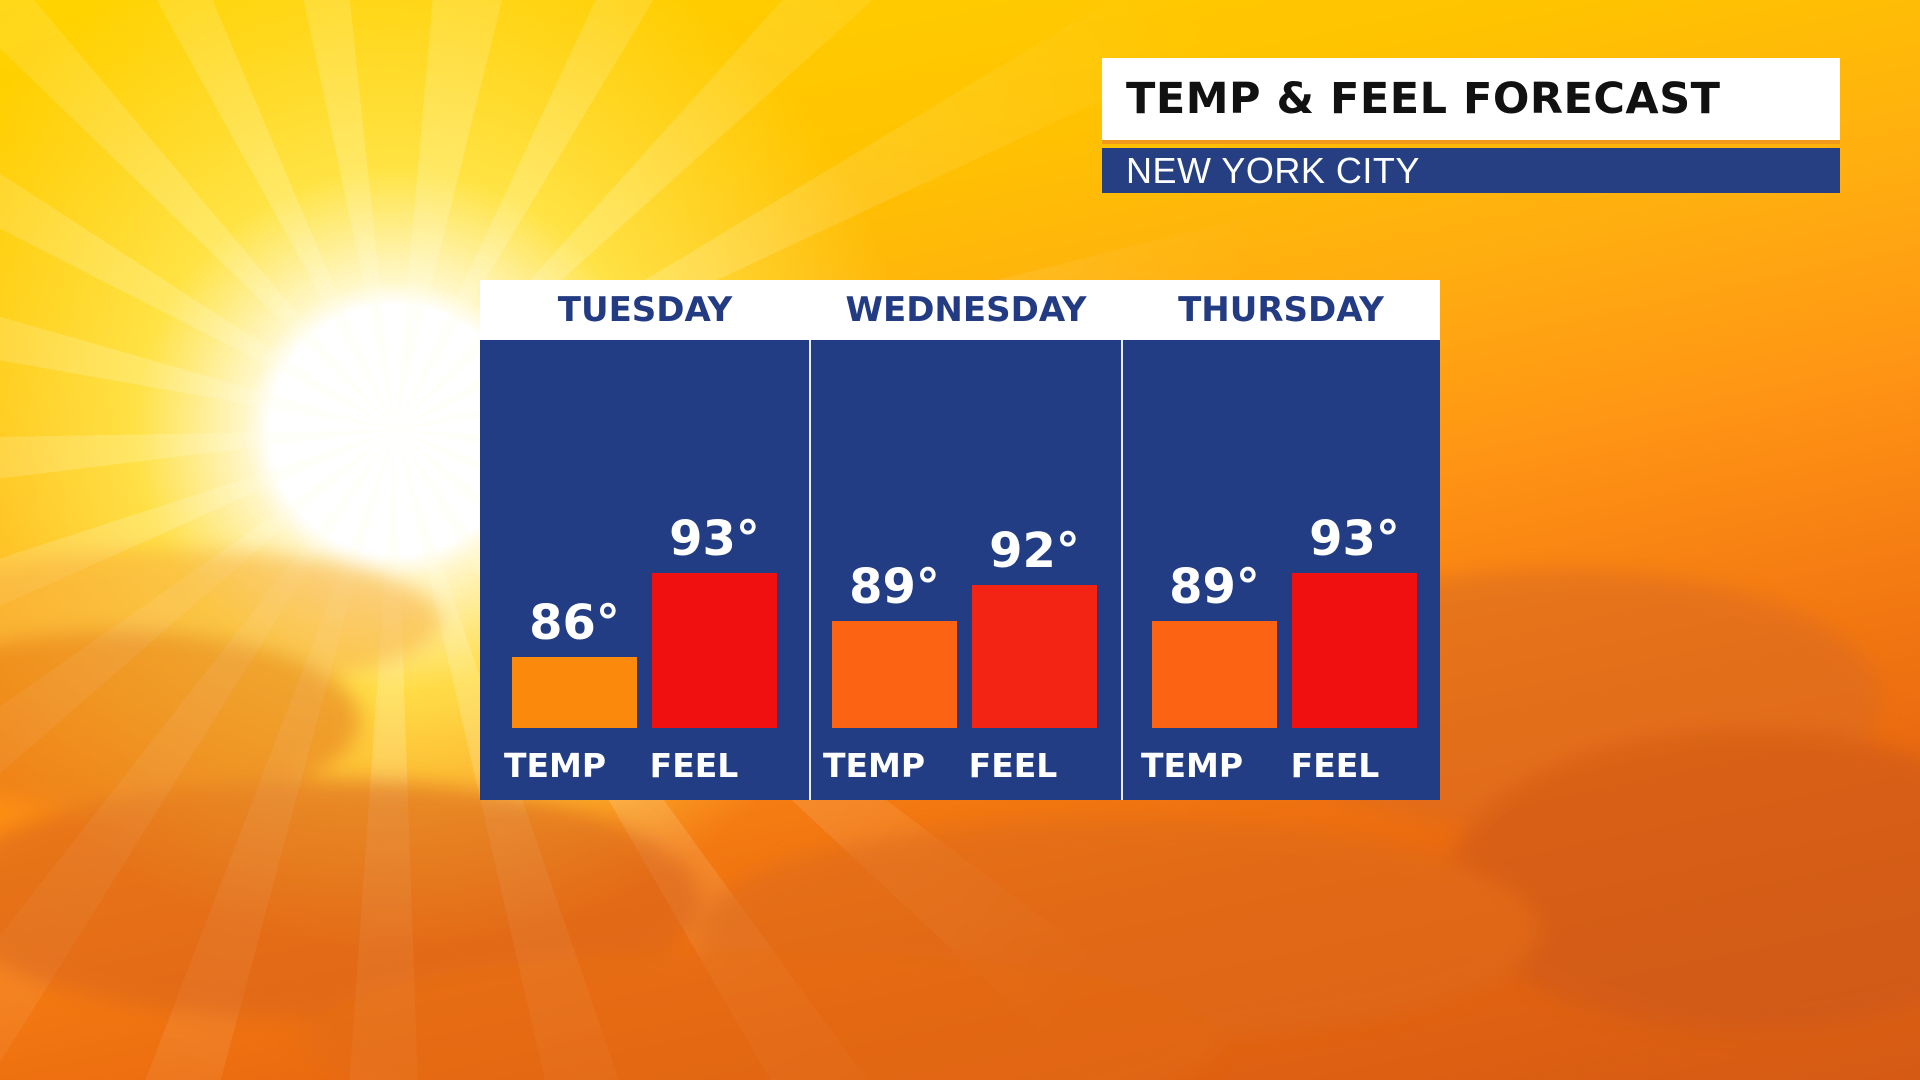 This screenshot has width=1920, height=1080. I want to click on temp-bar-tuesday, so click(574, 692).